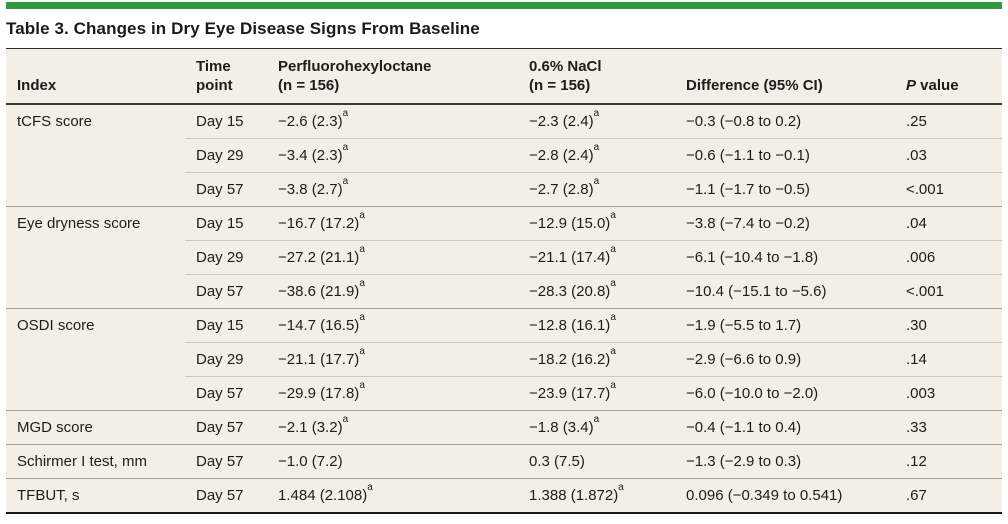 This screenshot has width=1008, height=524. I want to click on drug-value-cell: −1.0 (7.2), so click(392, 461).